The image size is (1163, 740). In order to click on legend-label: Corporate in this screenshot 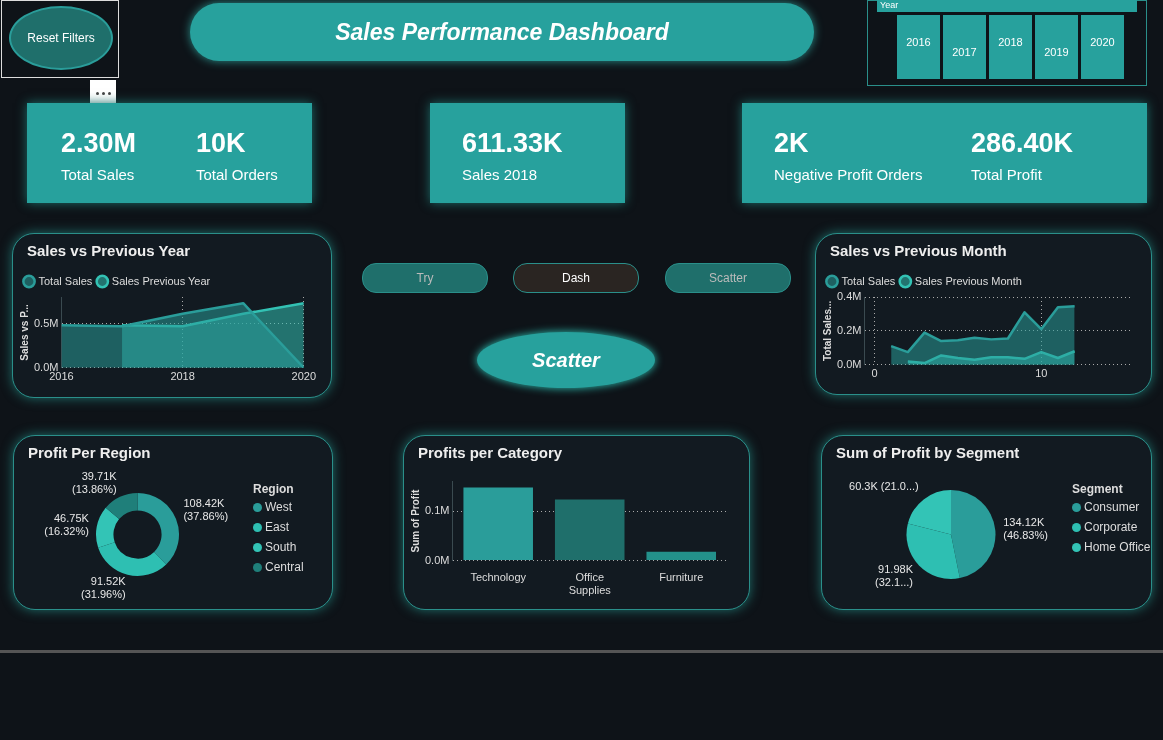, I will do `click(1111, 527)`.